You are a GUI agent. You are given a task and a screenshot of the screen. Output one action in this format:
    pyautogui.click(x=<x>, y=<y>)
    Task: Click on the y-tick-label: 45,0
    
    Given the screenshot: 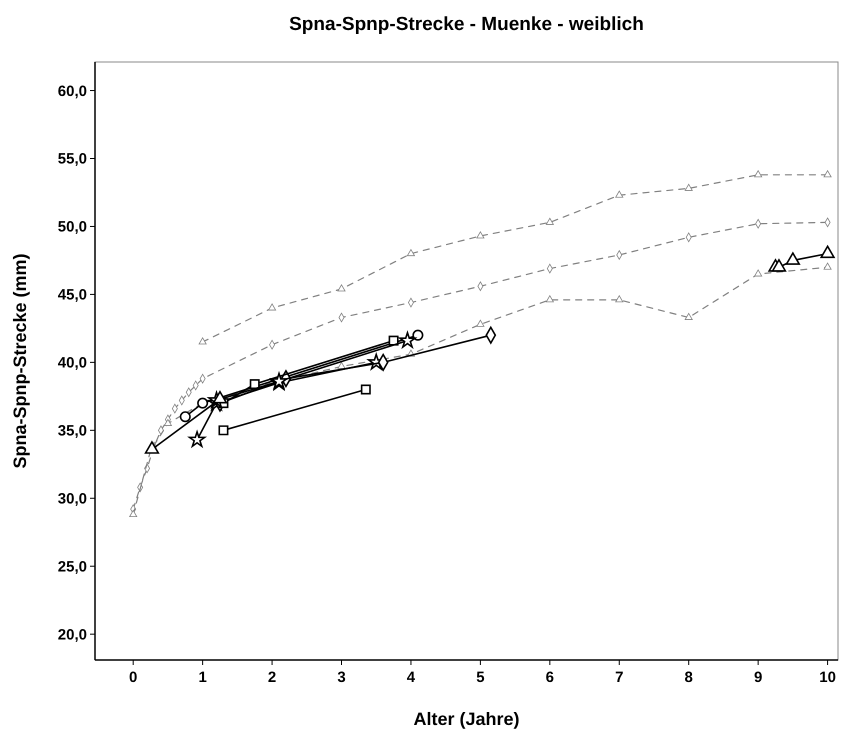 What is the action you would take?
    pyautogui.click(x=72, y=295)
    